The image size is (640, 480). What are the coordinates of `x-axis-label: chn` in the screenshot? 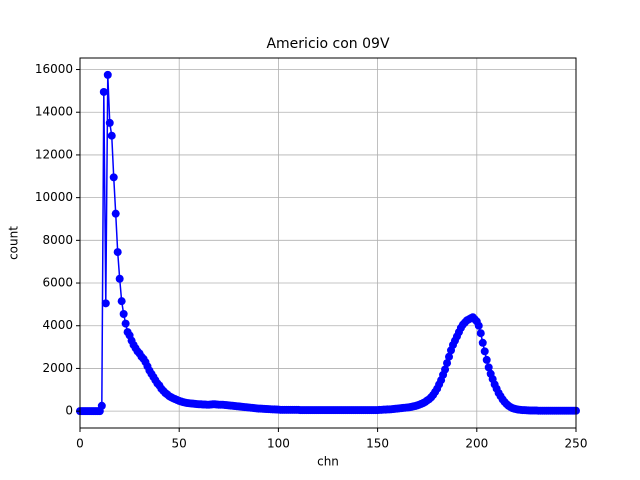 It's located at (328, 462).